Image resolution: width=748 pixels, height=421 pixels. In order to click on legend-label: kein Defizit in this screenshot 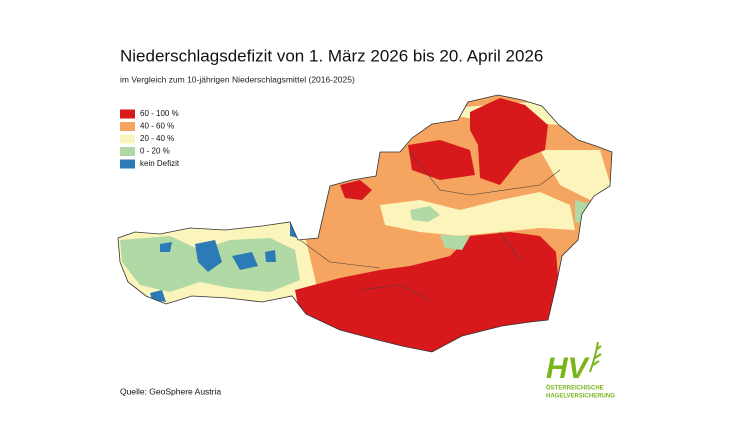, I will do `click(160, 163)`.